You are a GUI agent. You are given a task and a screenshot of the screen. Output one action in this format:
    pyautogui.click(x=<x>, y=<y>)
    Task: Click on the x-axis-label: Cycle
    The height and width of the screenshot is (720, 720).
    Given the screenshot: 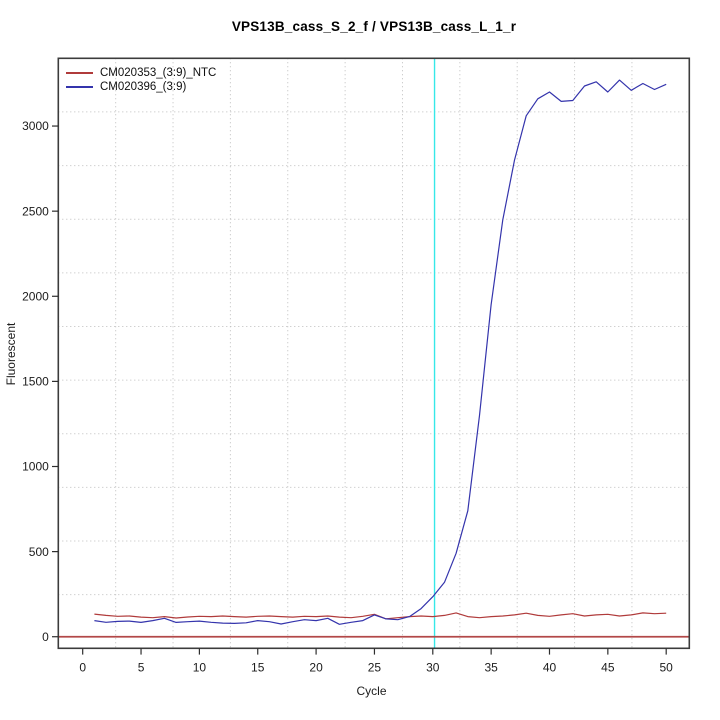 What is the action you would take?
    pyautogui.click(x=371, y=691)
    